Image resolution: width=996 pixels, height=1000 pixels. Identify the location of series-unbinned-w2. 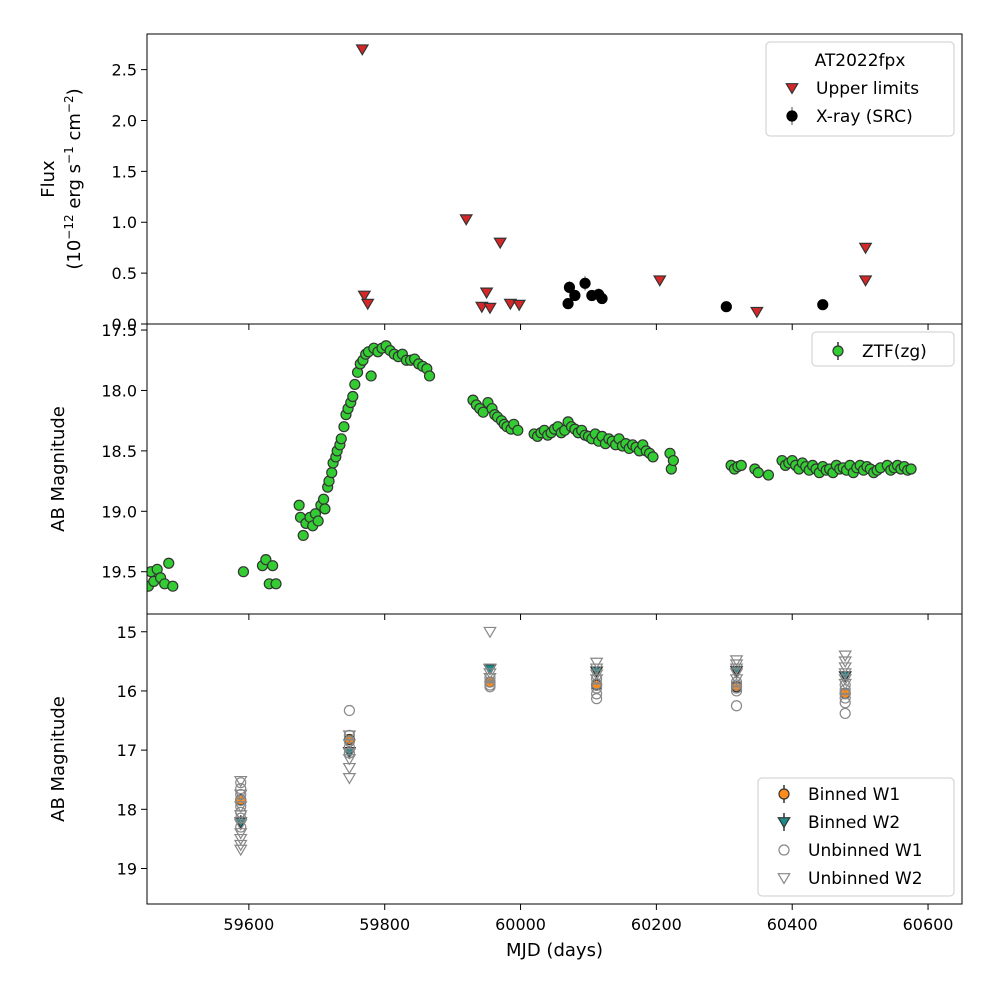
(542, 741).